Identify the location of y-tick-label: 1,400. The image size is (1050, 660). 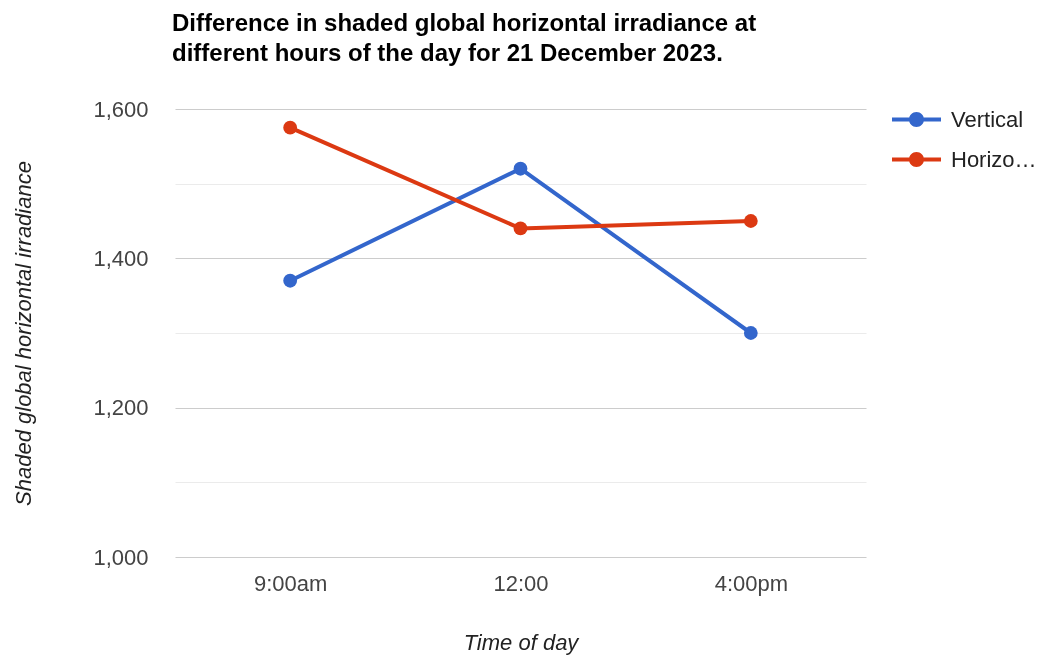
(121, 258).